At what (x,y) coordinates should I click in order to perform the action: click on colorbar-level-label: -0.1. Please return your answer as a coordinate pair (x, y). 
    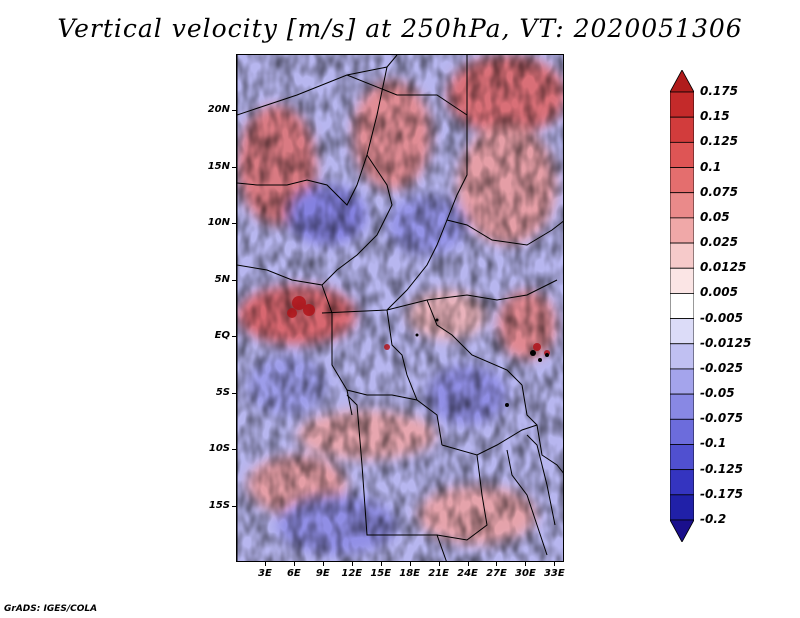
    Looking at the image, I should click on (713, 443).